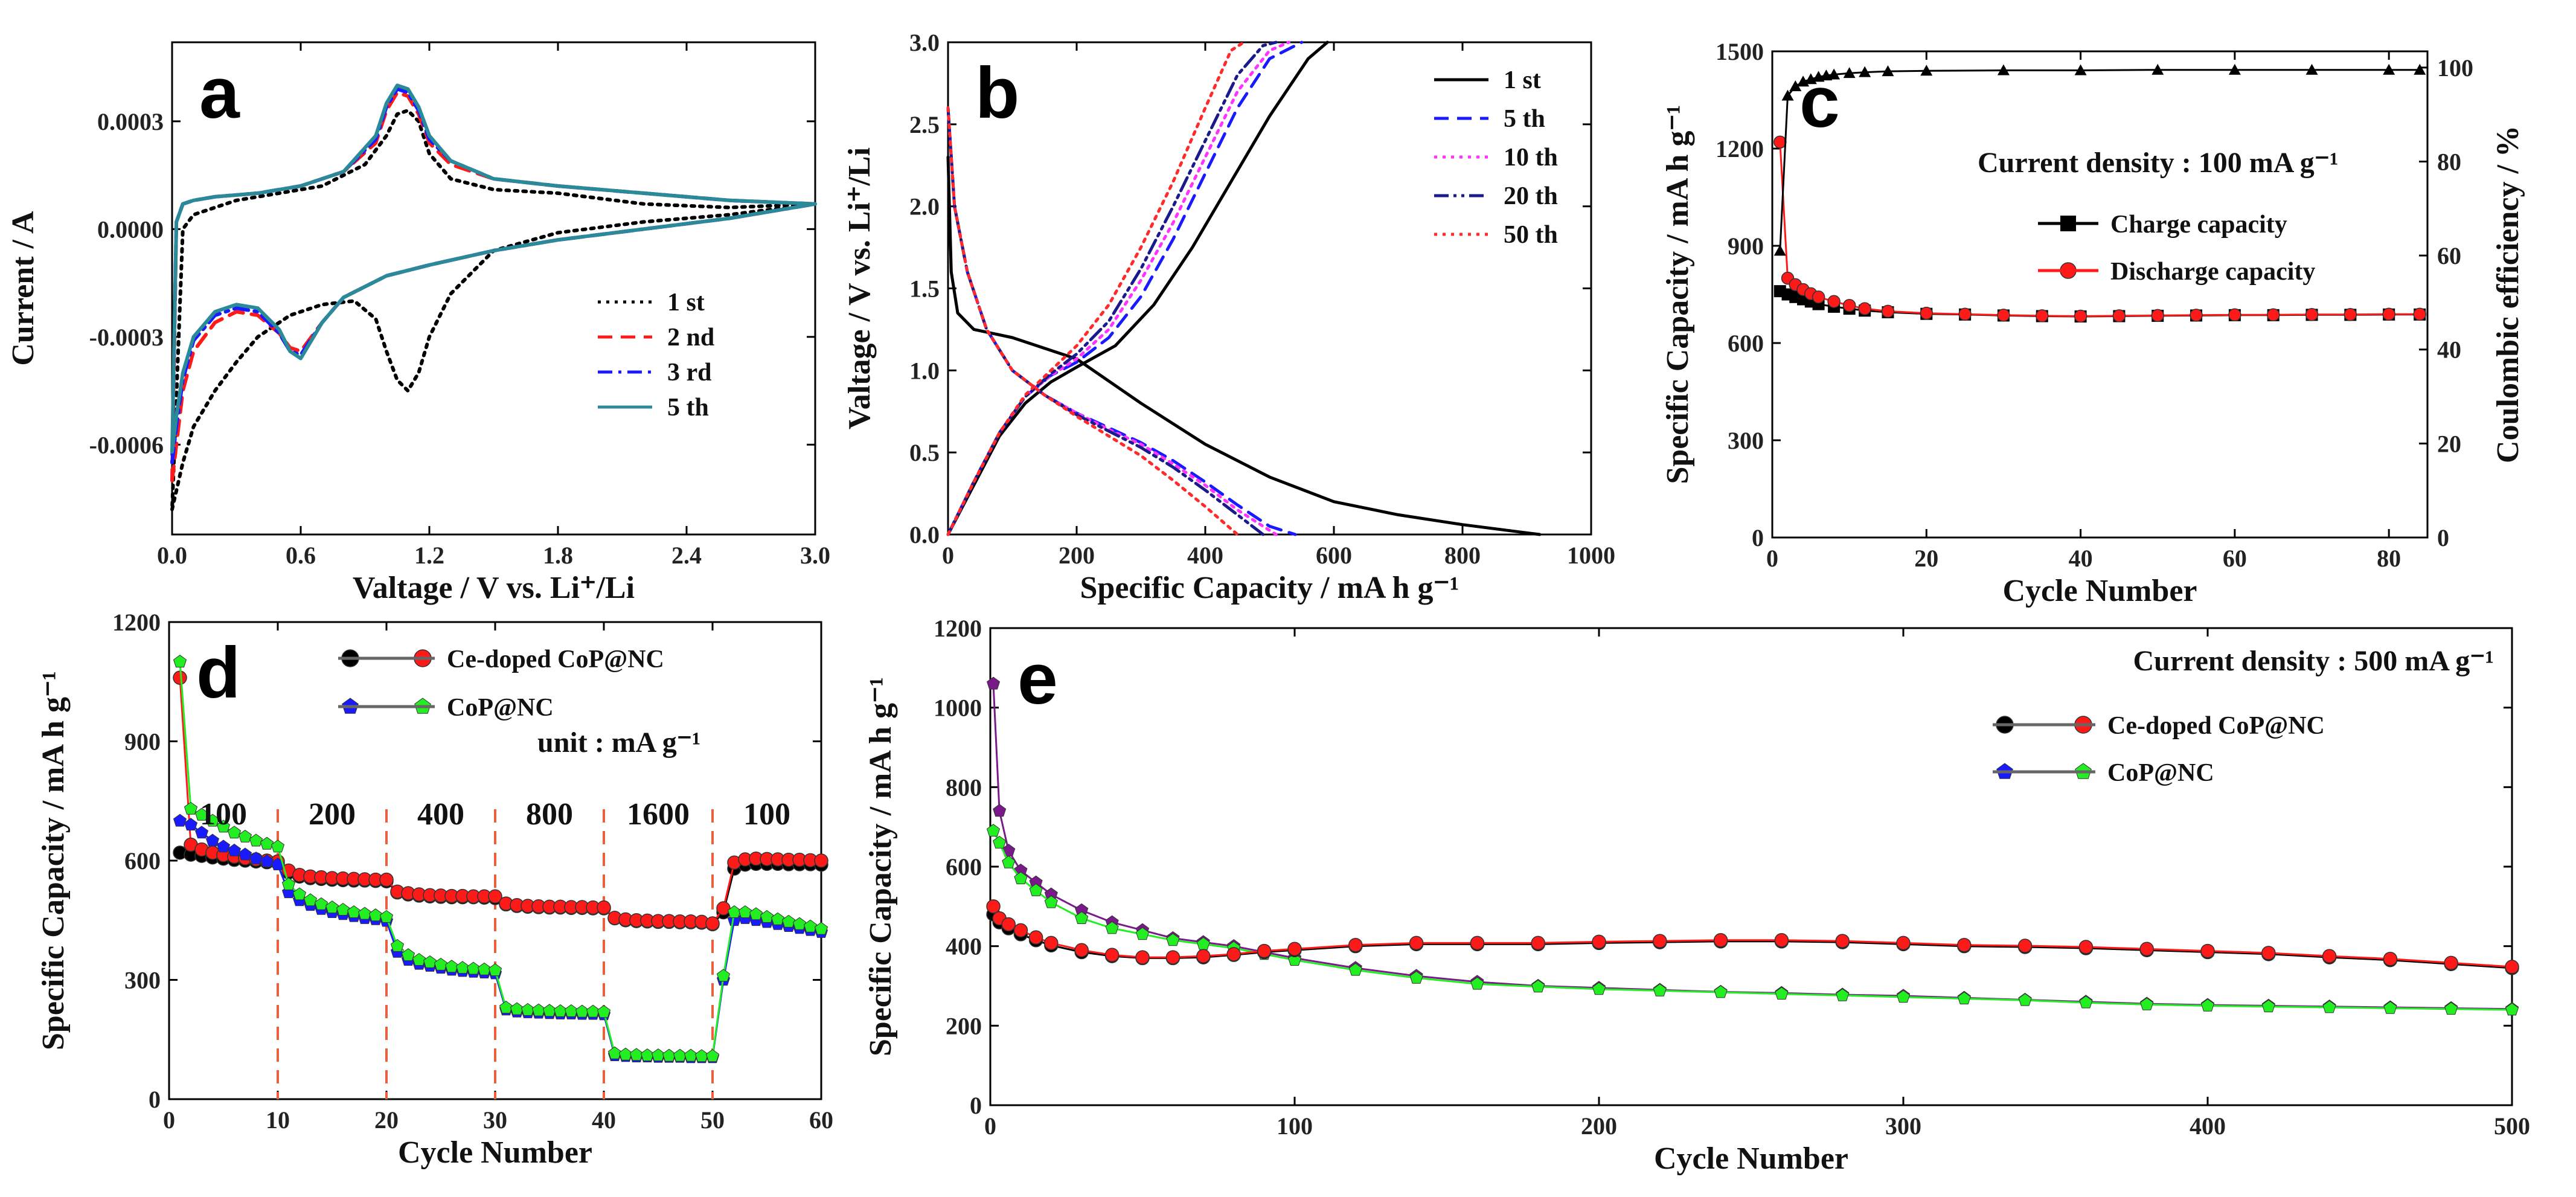 Image resolution: width=2576 pixels, height=1197 pixels. I want to click on x-tick-label: 200, so click(1077, 556).